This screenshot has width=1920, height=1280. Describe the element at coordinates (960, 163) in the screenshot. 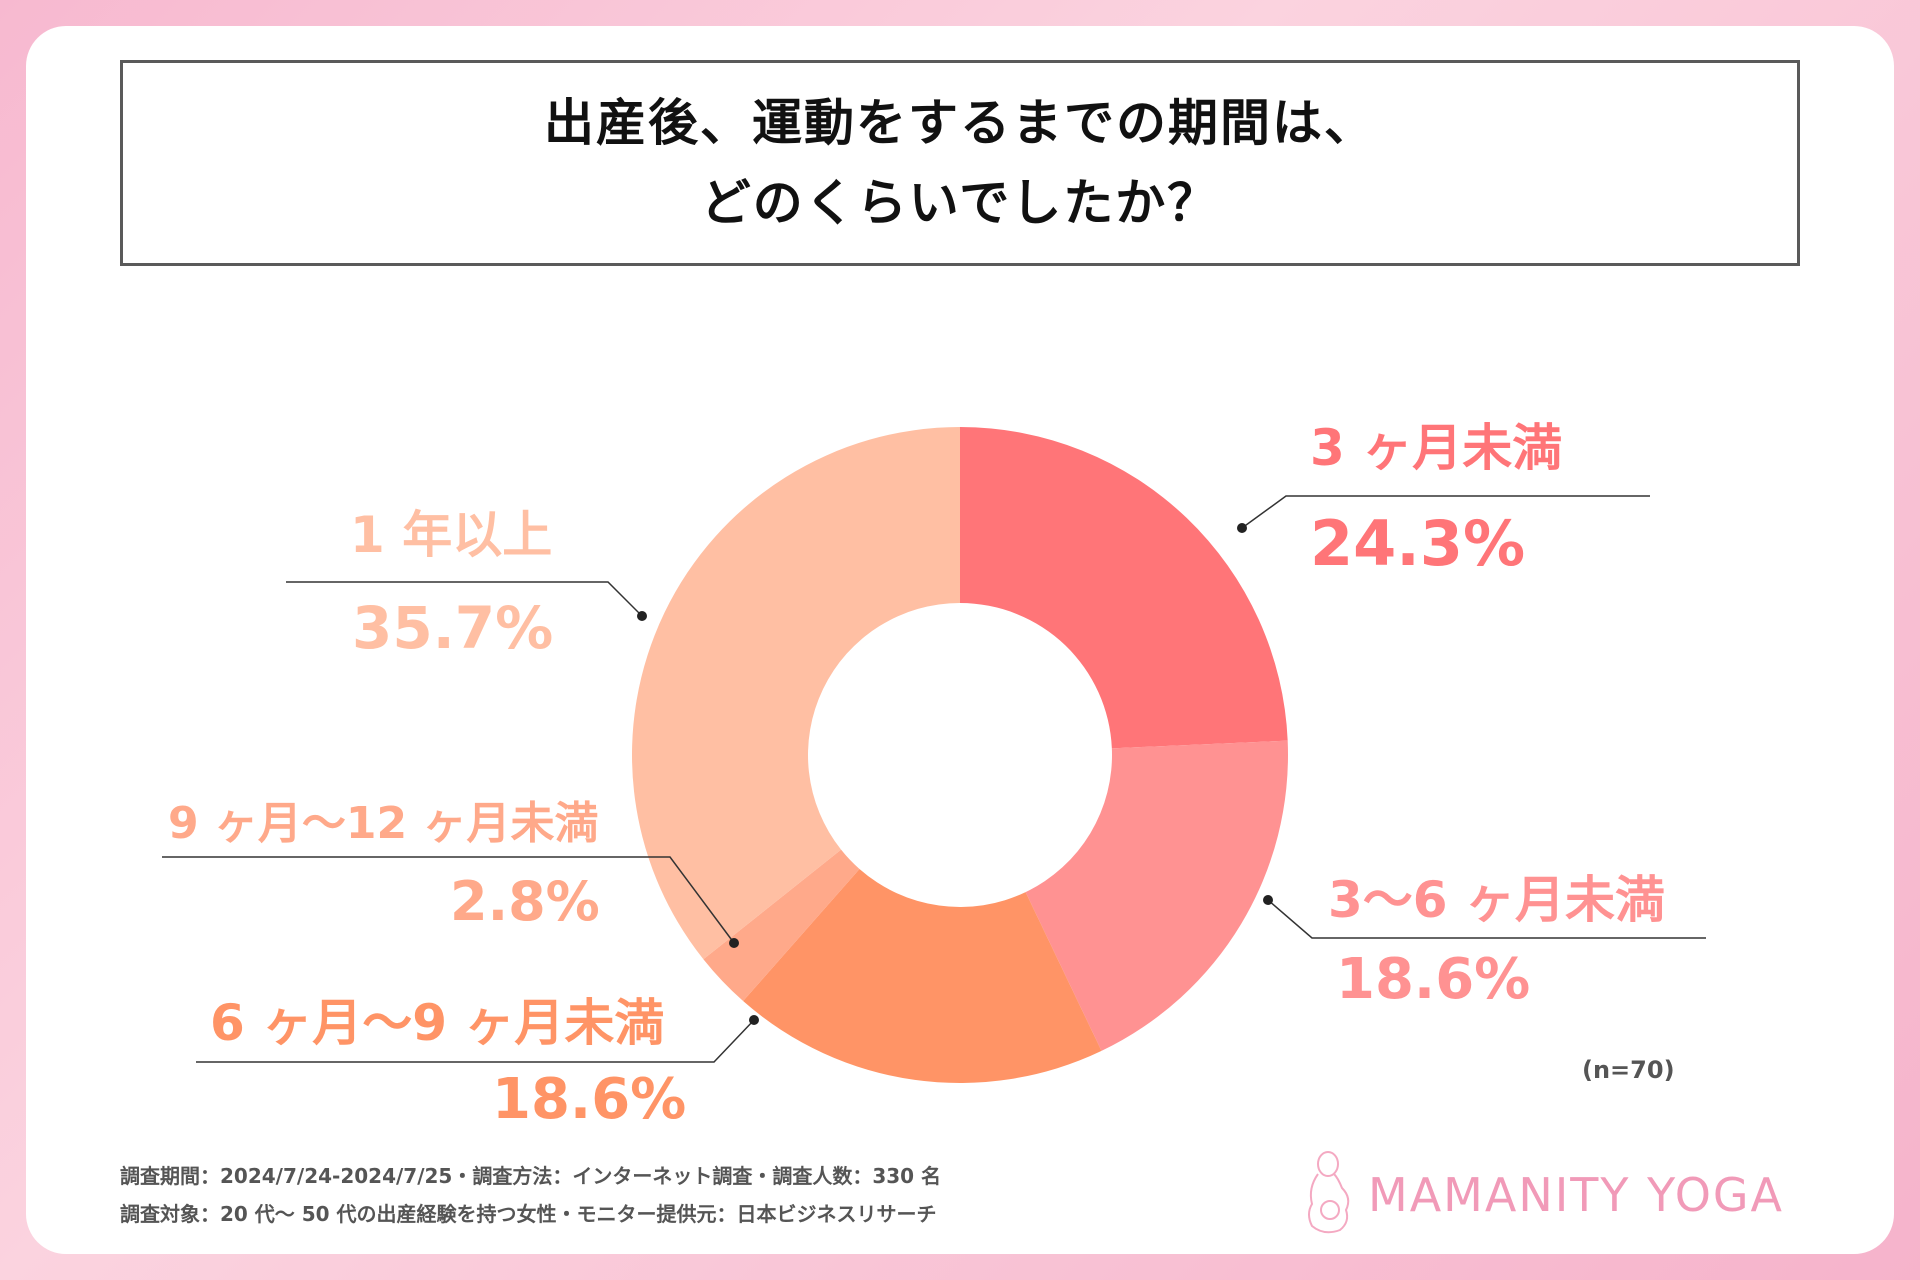

I see `title-box: 出産後、運動をするまでの期間は、 どのくらいでしたか？` at that location.